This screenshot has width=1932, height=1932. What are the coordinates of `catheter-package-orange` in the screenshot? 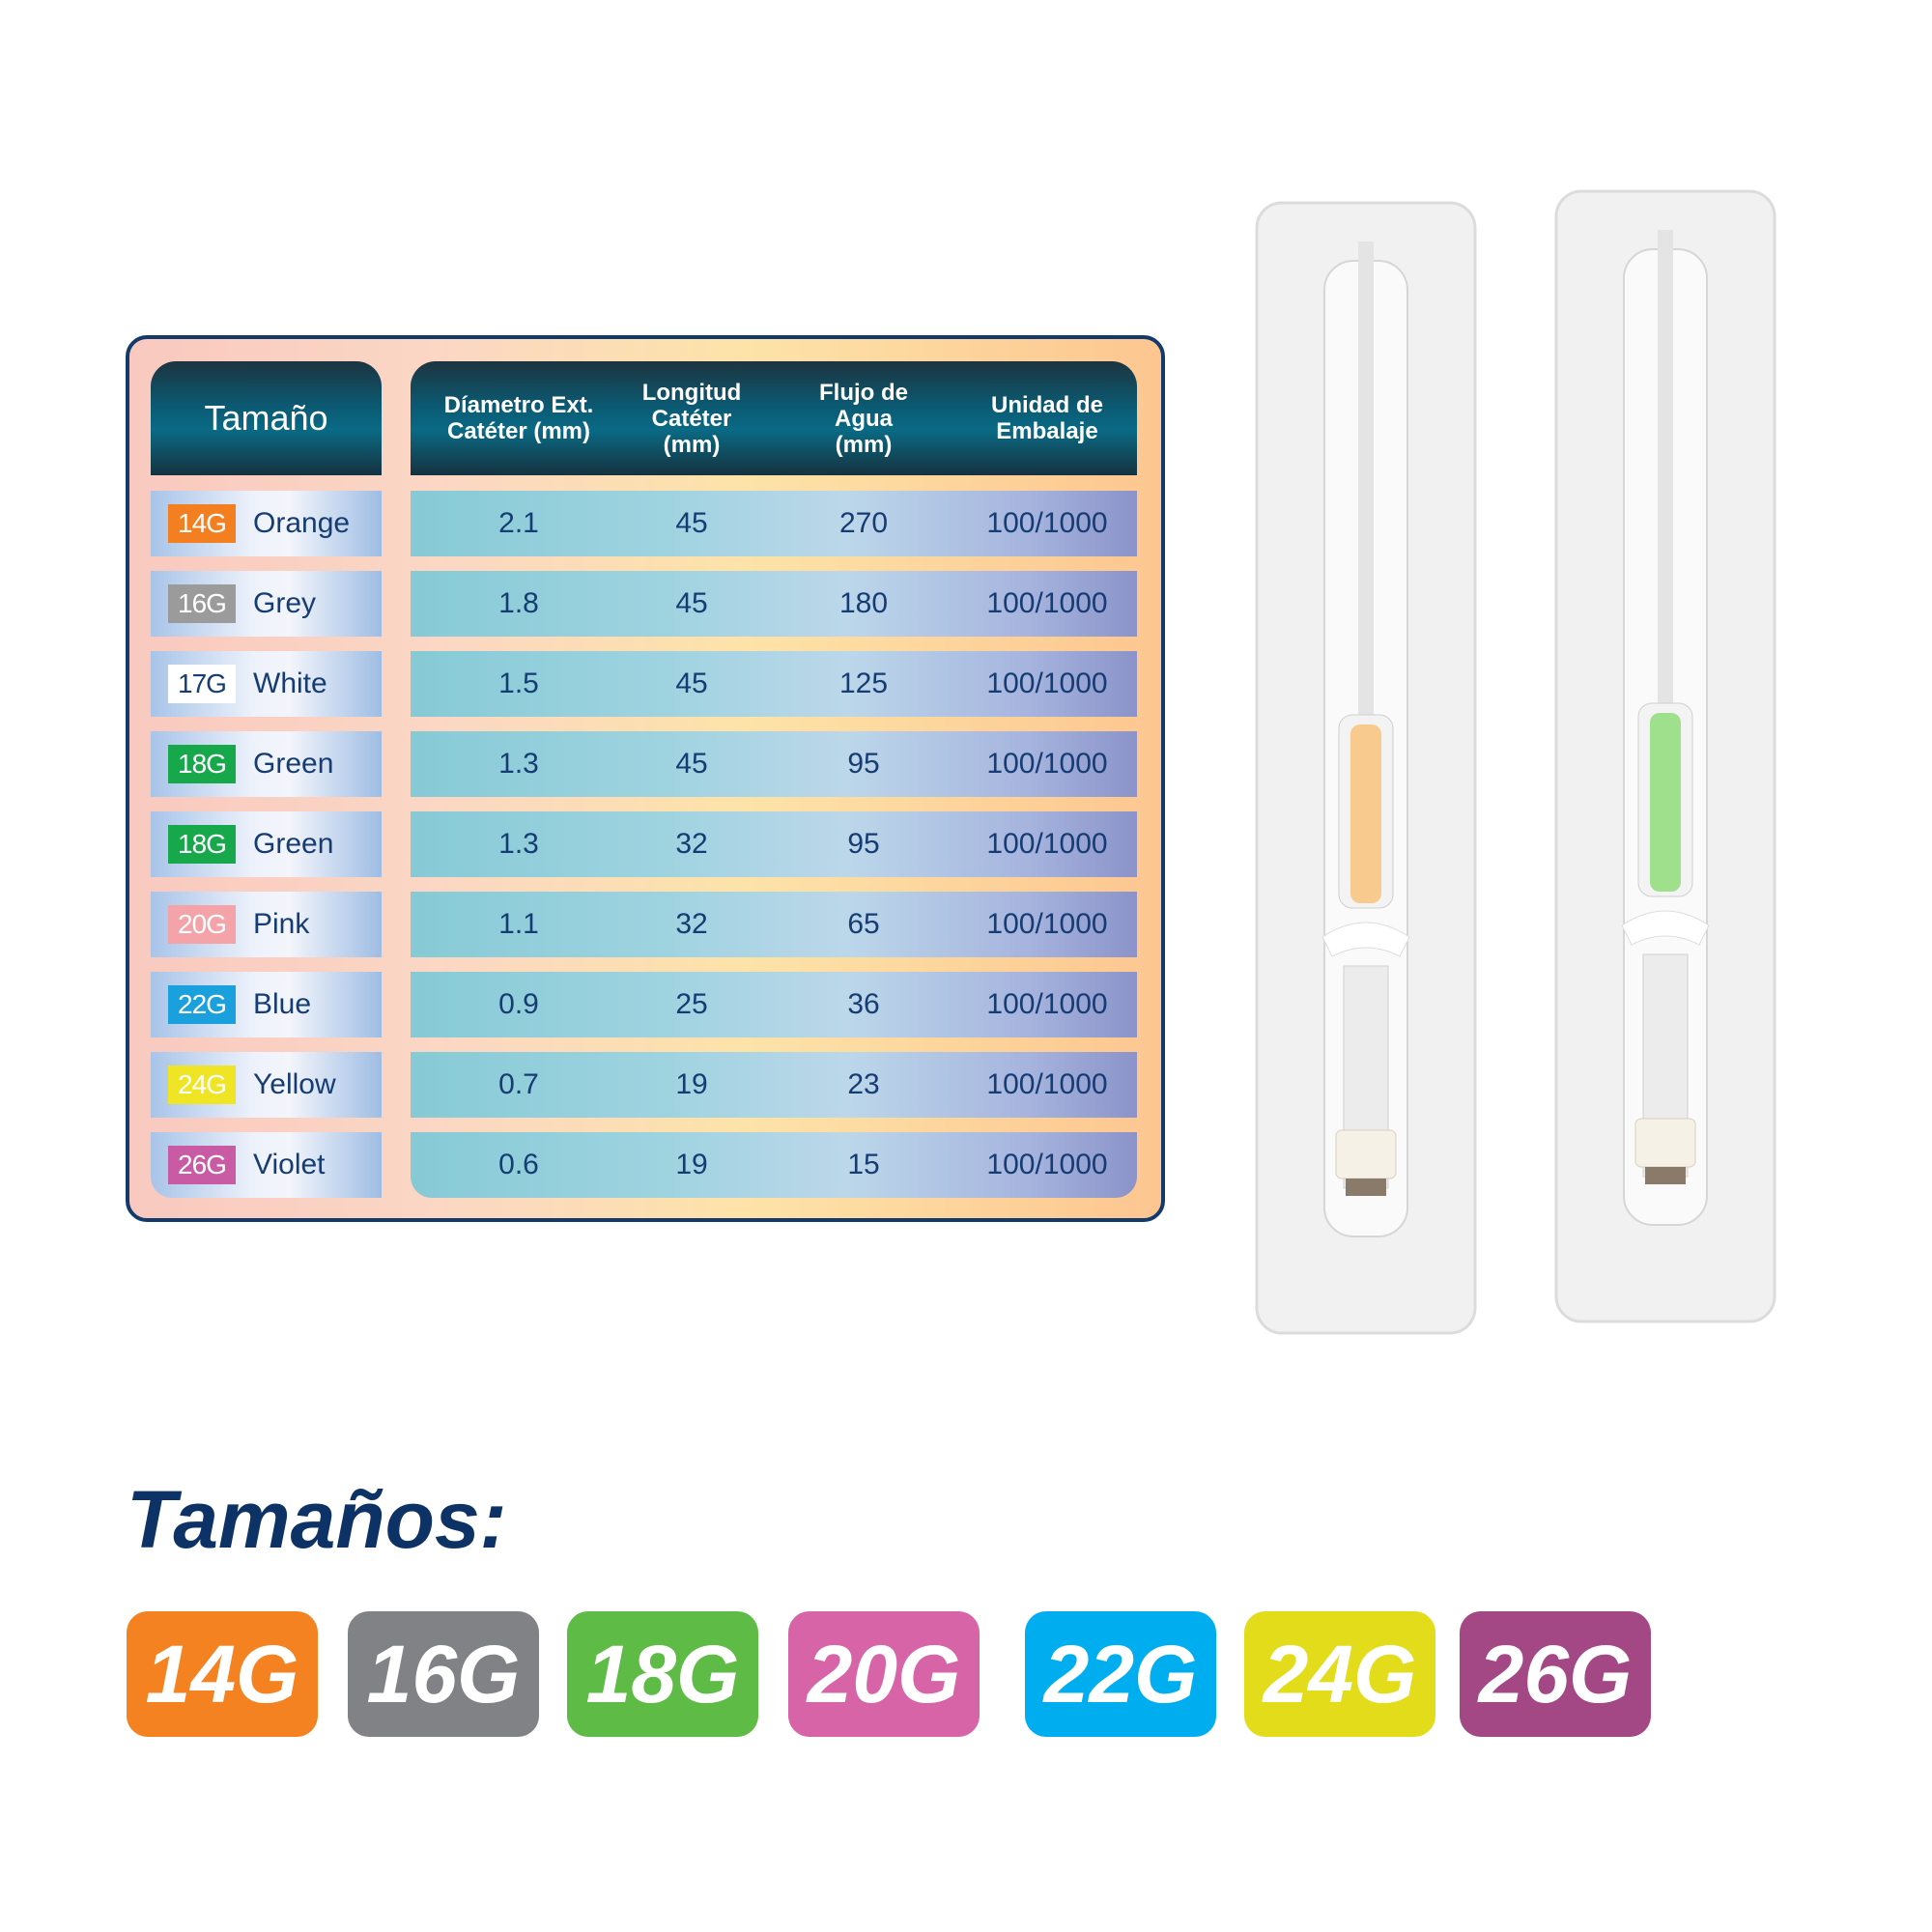 It's located at (1366, 768).